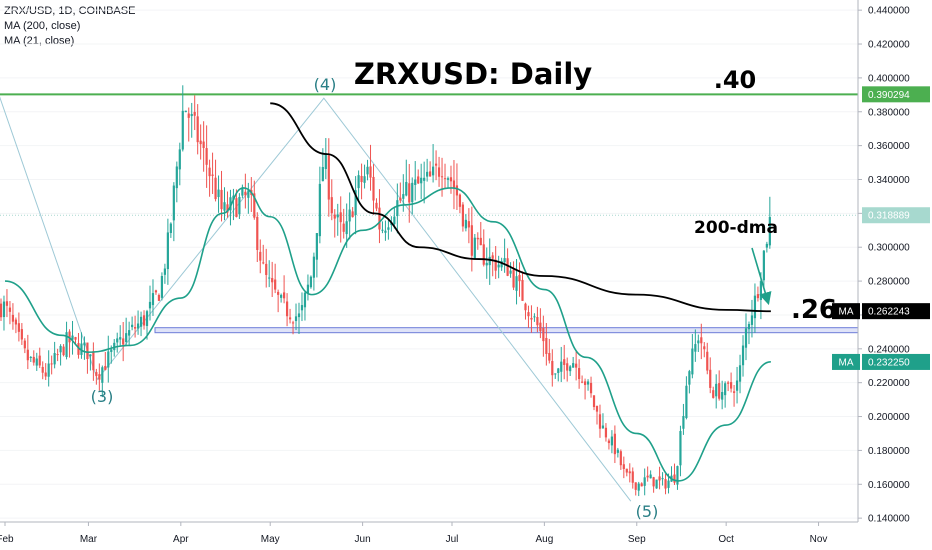 The image size is (932, 550). I want to click on y-tick-label: 0.140000, so click(889, 519).